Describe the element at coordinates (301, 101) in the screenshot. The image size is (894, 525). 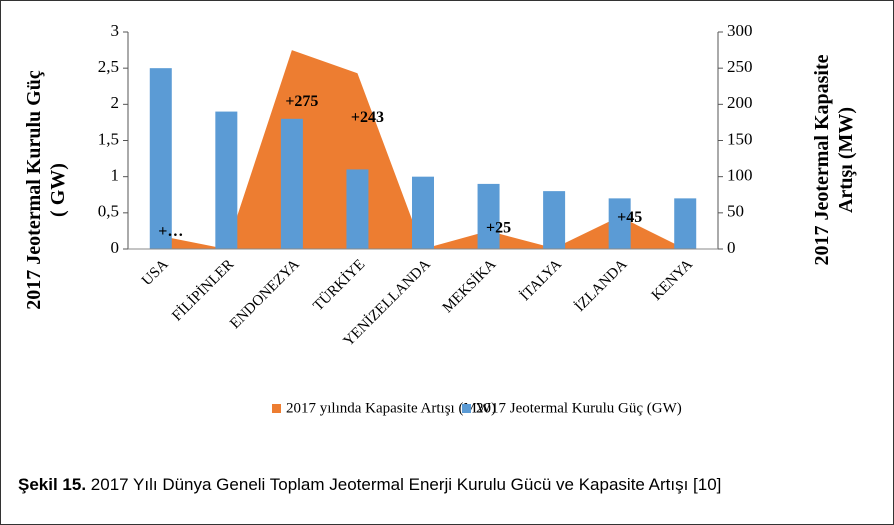
I see `data-label: +275` at that location.